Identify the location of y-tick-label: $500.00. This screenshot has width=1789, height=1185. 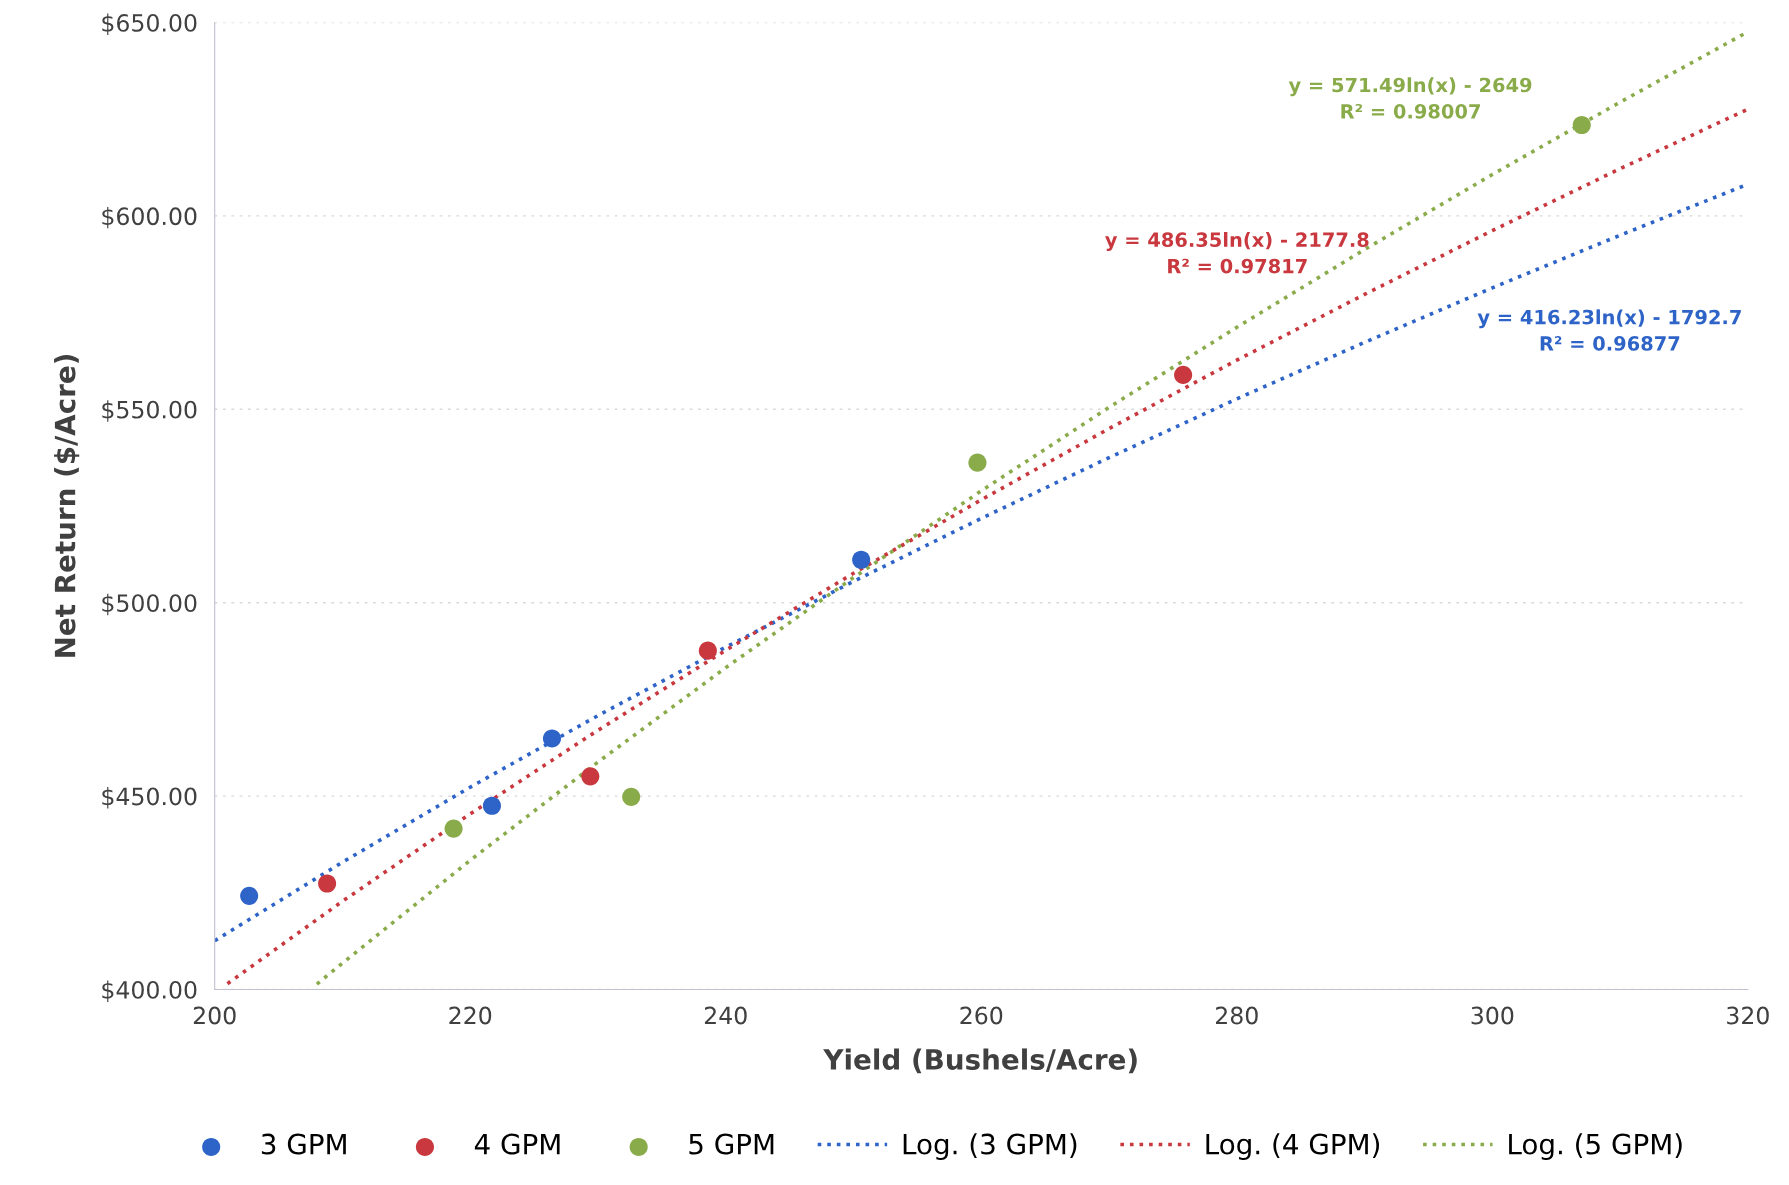
(149, 604).